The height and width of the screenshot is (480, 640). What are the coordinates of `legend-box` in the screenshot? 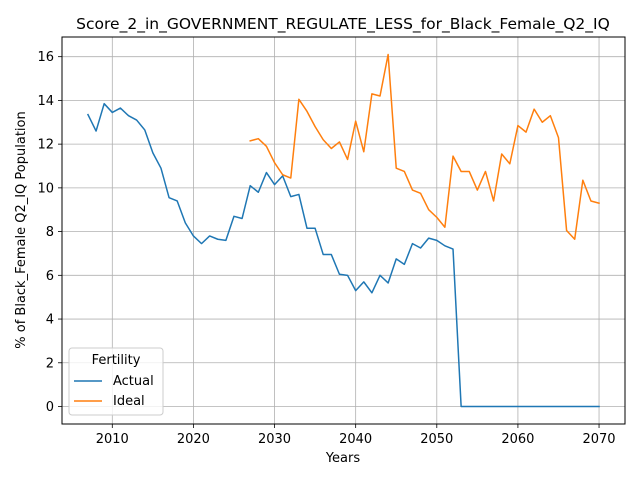 It's located at (116, 381).